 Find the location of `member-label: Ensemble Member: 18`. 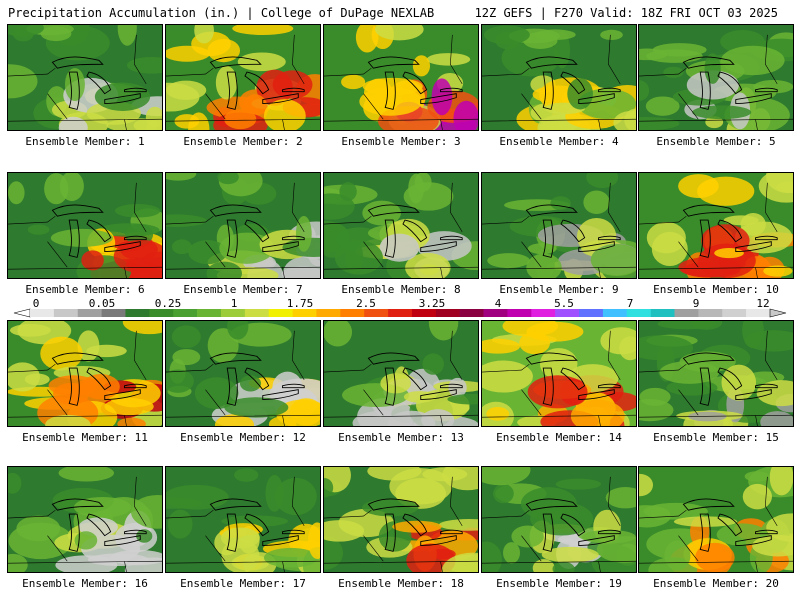

member-label: Ensemble Member: 18 is located at coordinates (401, 583).